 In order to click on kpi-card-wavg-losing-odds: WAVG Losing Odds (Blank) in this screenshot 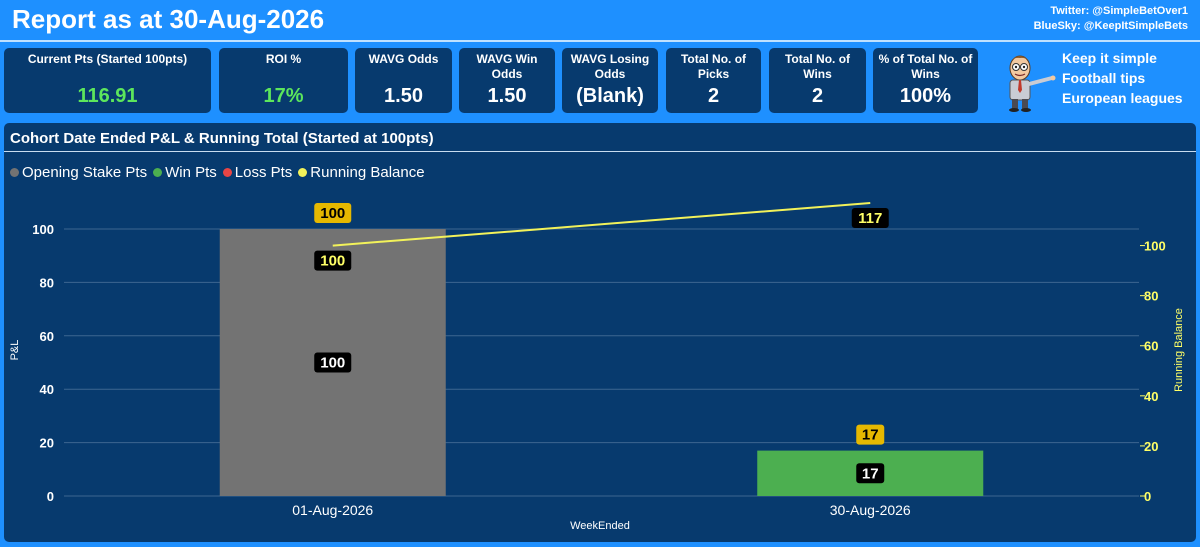, I will do `click(610, 80)`.